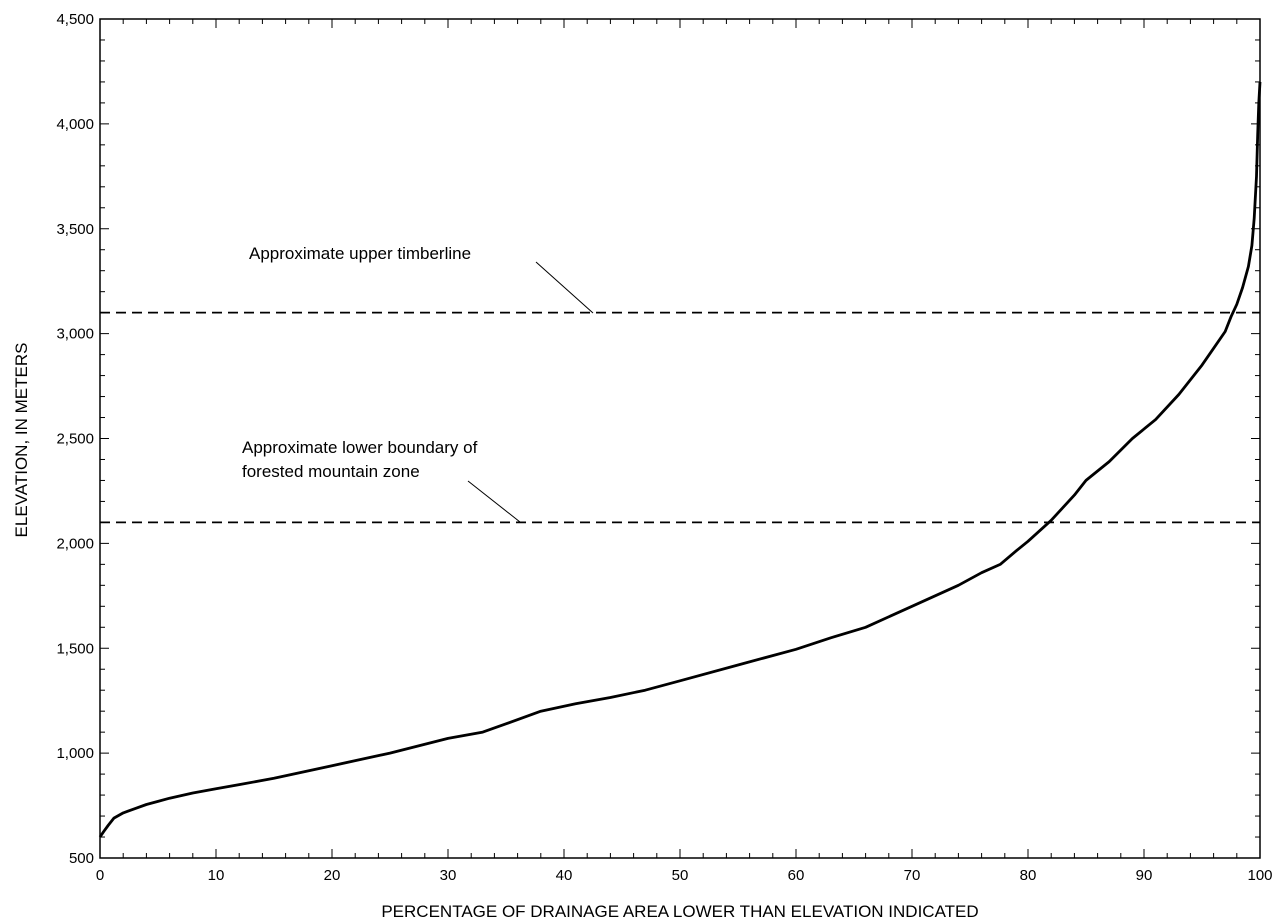 This screenshot has height=921, width=1281. I want to click on y-tick-label: 3,000, so click(75, 334).